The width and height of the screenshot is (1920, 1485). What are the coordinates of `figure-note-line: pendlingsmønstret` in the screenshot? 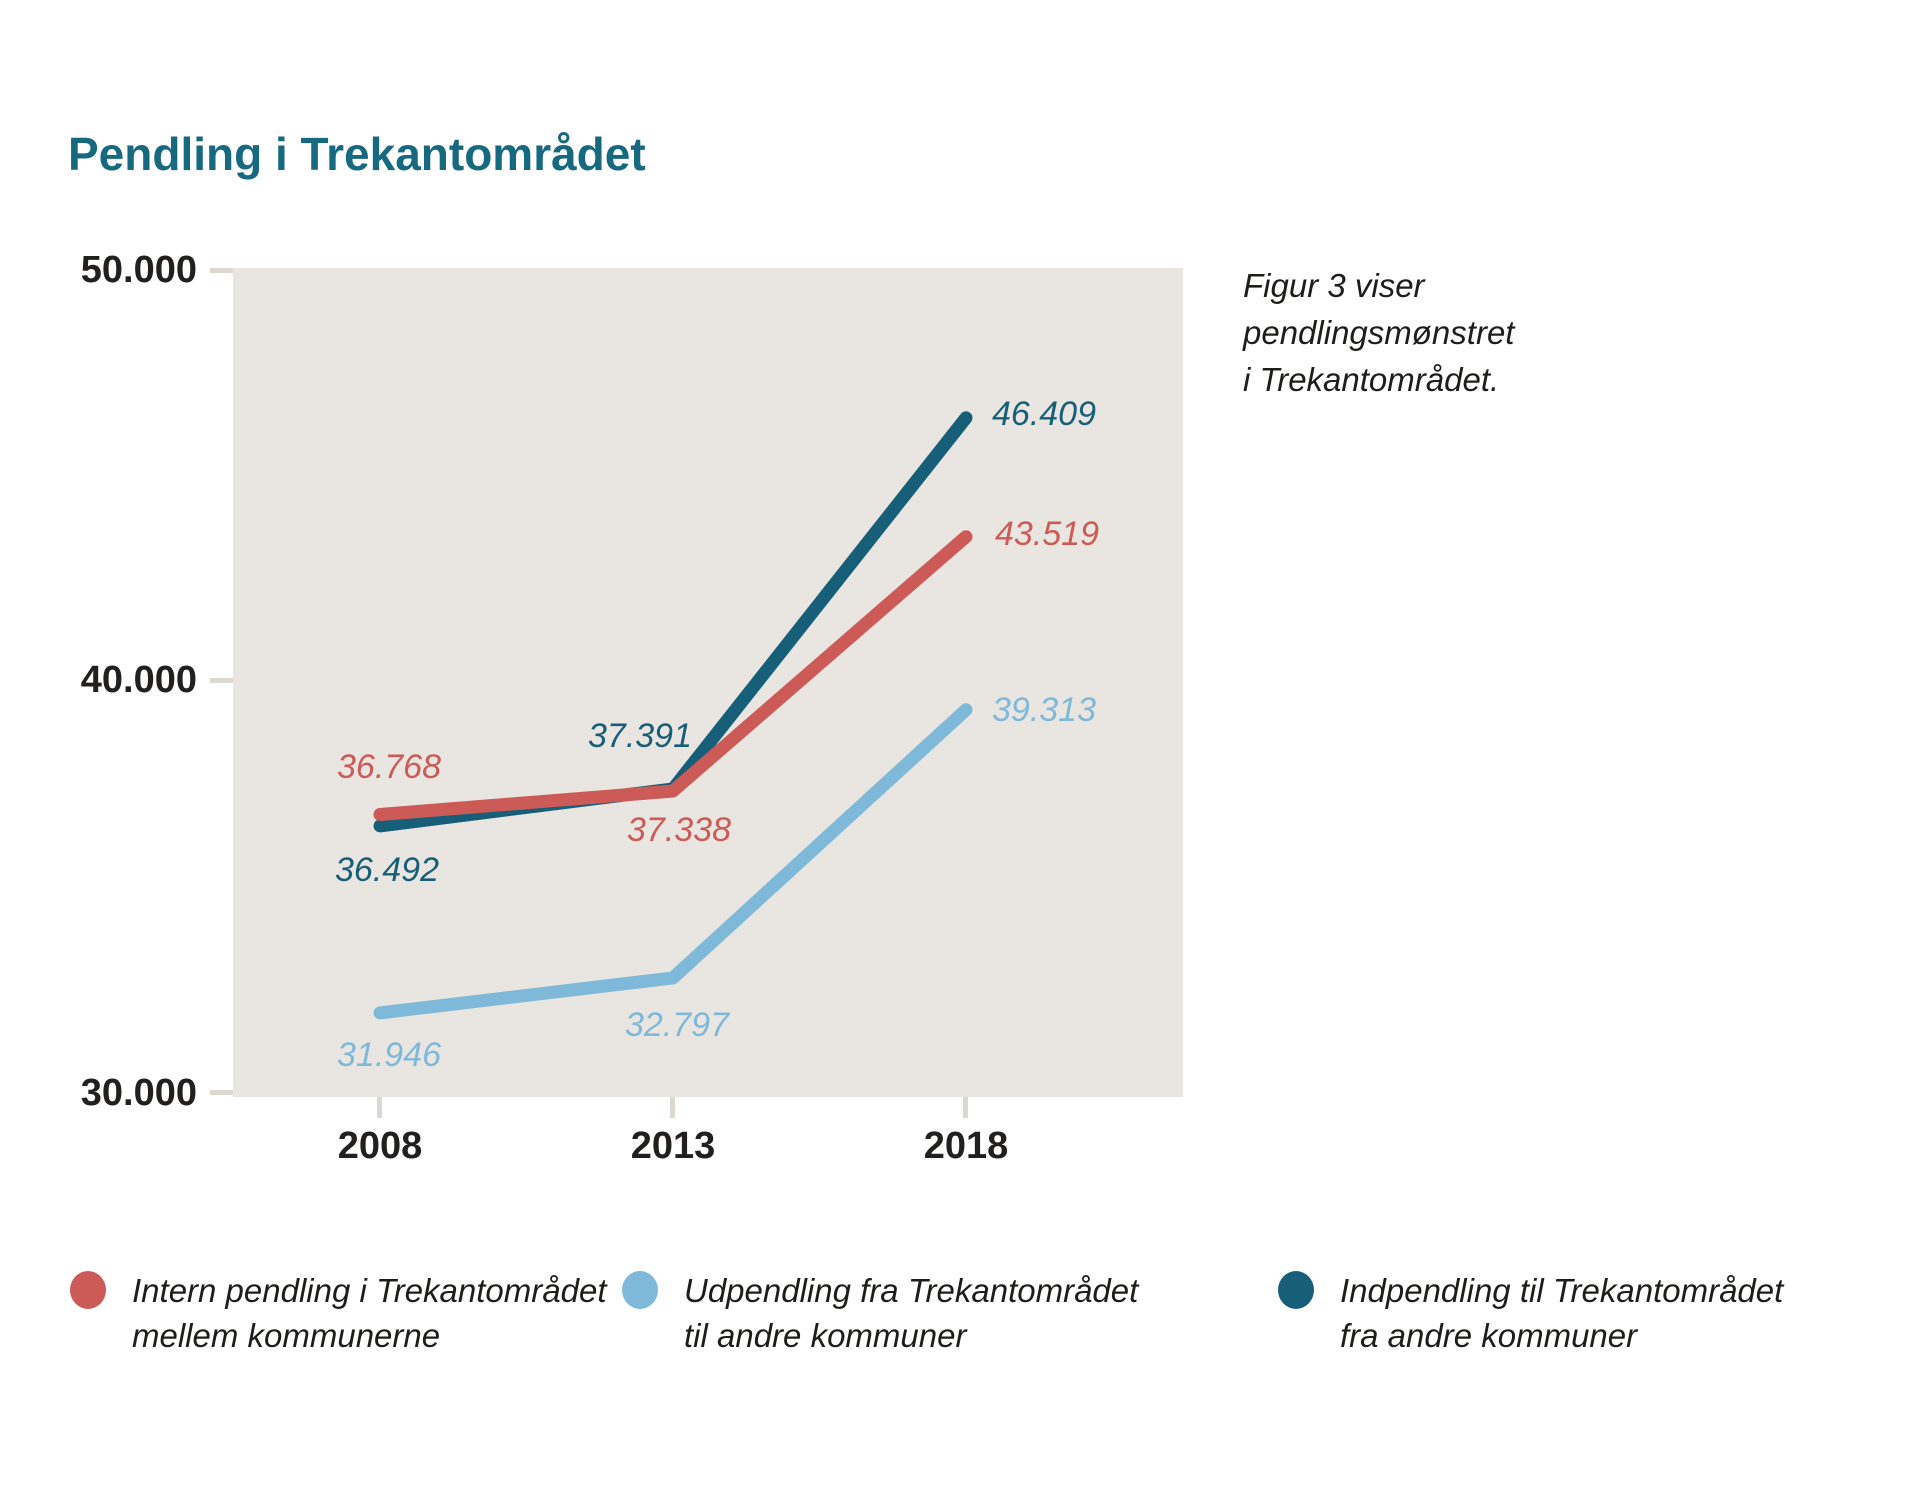 It's located at (1379, 332).